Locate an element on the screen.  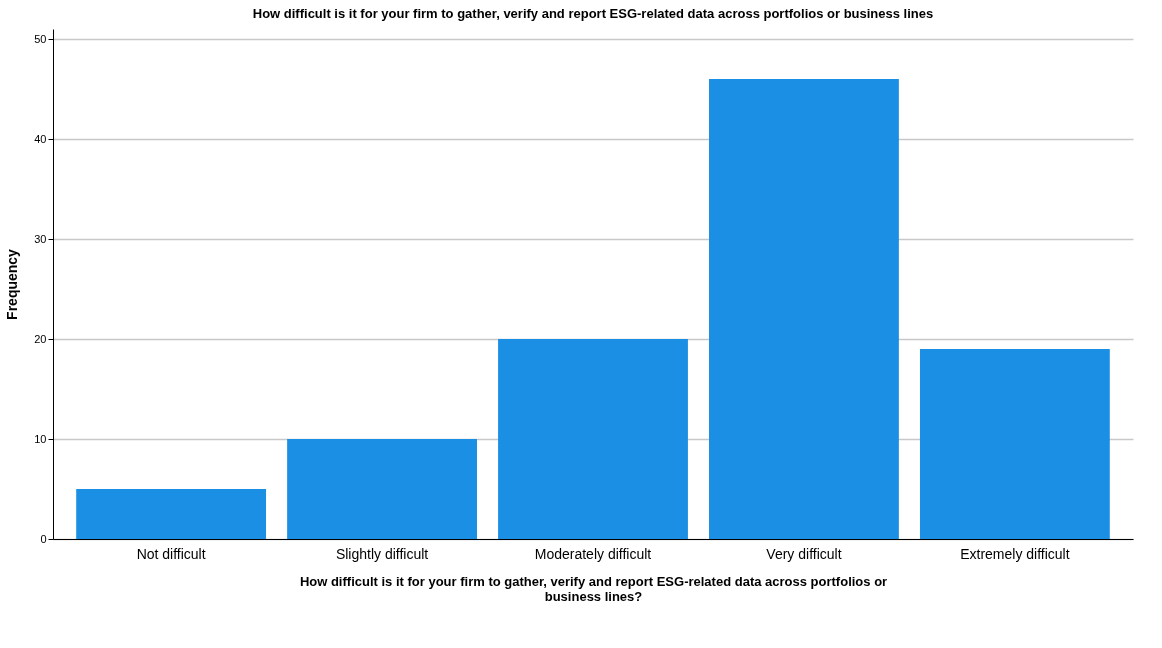
x-tick-label: Very difficult is located at coordinates (804, 553).